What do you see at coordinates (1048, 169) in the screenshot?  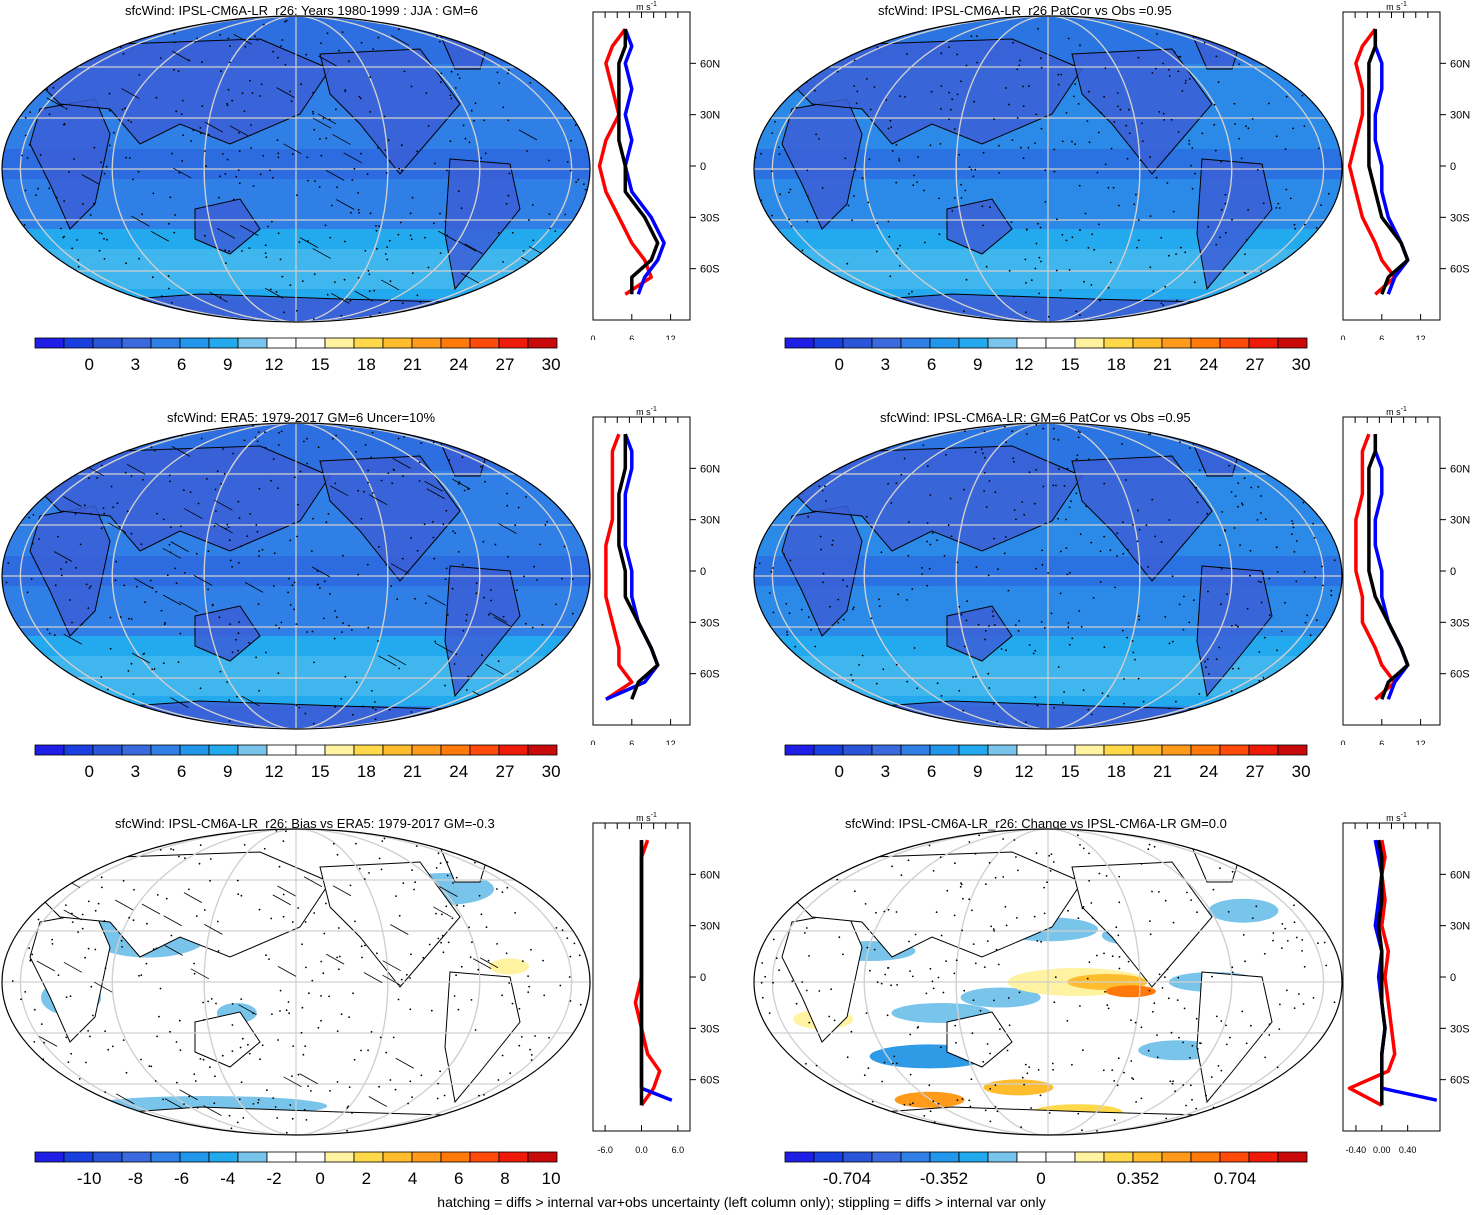 I see `longitude-line` at bounding box center [1048, 169].